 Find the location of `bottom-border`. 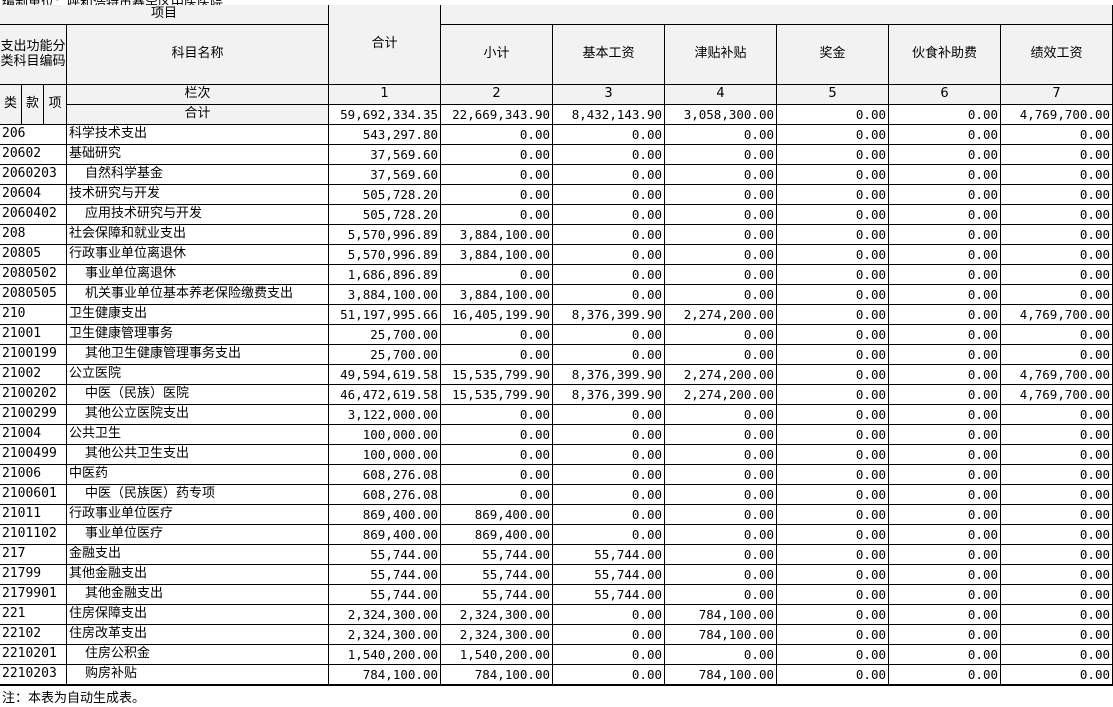

bottom-border is located at coordinates (556, 685).